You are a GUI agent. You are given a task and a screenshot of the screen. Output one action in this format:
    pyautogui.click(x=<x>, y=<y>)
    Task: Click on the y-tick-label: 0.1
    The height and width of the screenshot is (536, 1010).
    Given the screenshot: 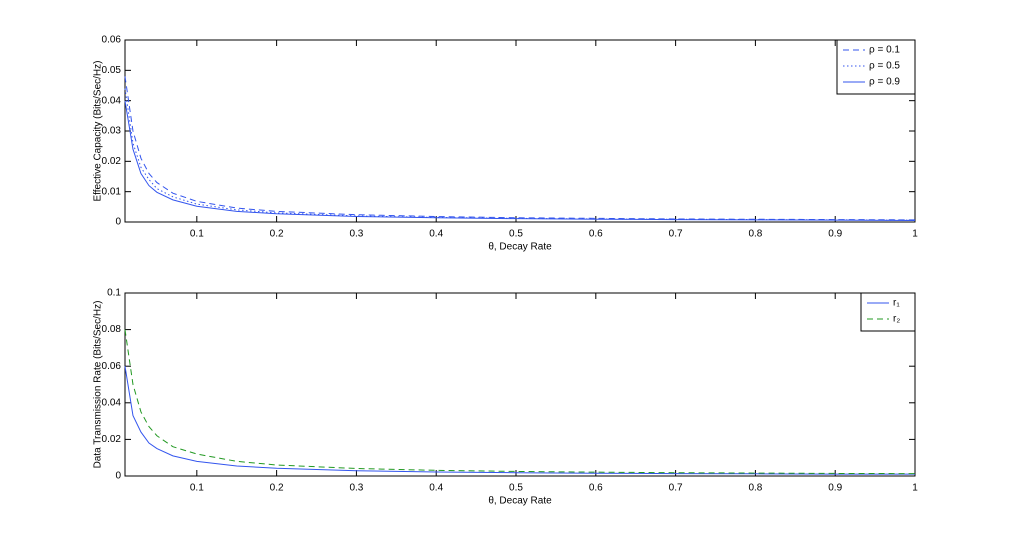 What is the action you would take?
    pyautogui.click(x=114, y=293)
    